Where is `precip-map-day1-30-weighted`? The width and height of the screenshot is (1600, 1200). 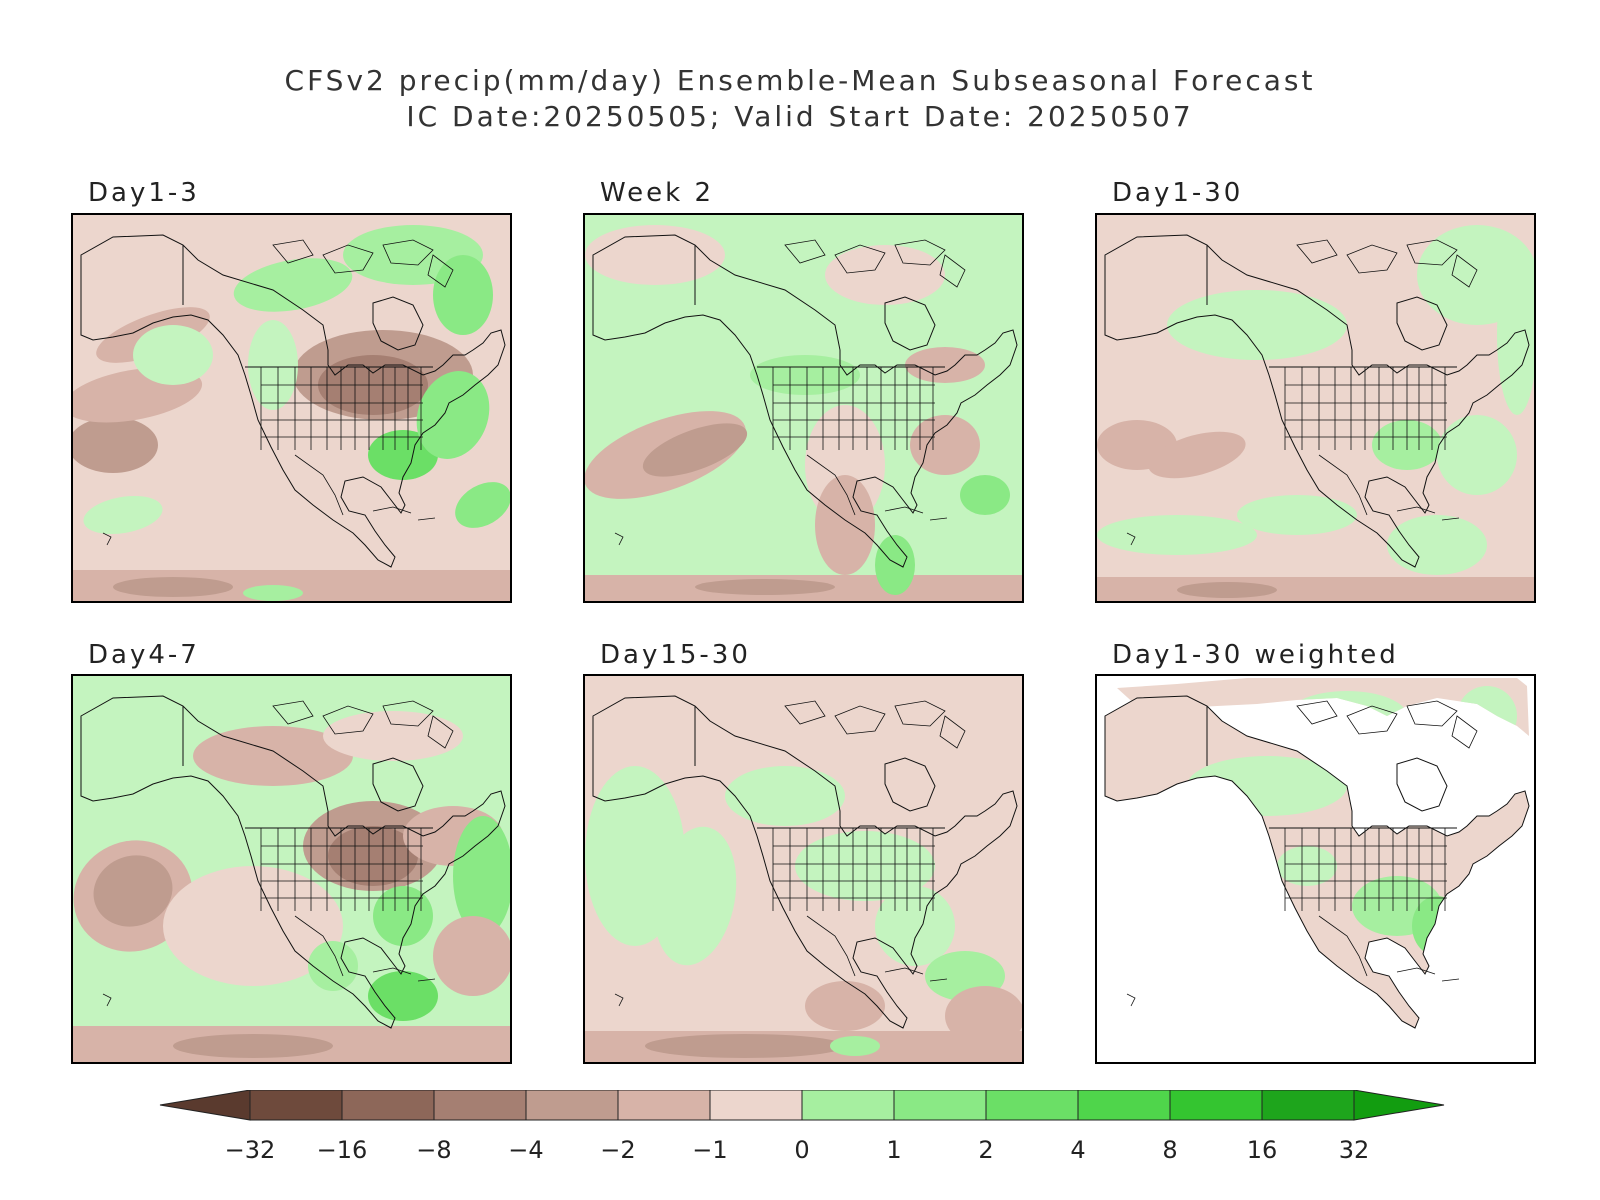
precip-map-day1-30-weighted is located at coordinates (1315, 869).